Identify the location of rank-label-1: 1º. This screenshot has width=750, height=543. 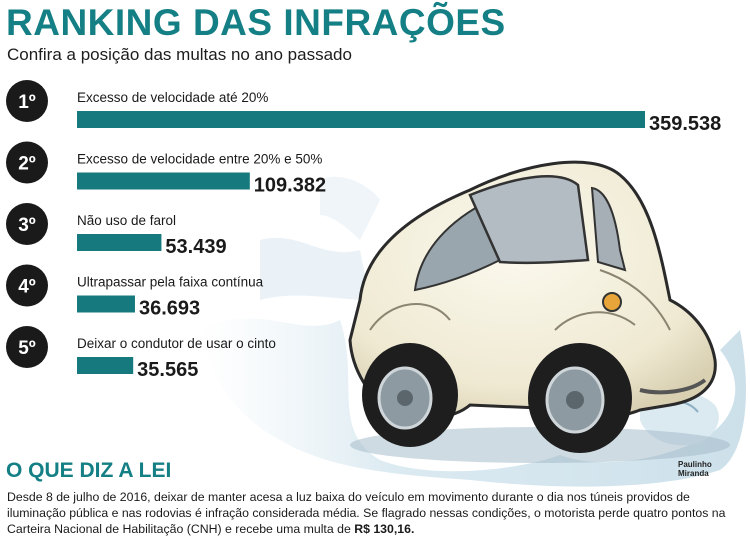
(27, 102).